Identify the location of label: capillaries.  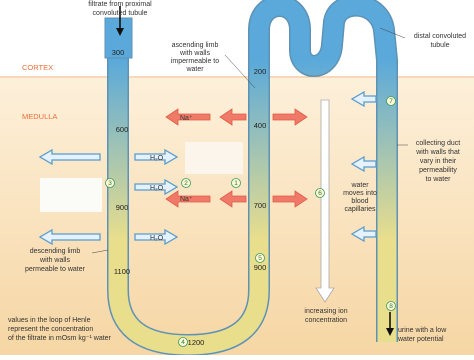
(360, 209).